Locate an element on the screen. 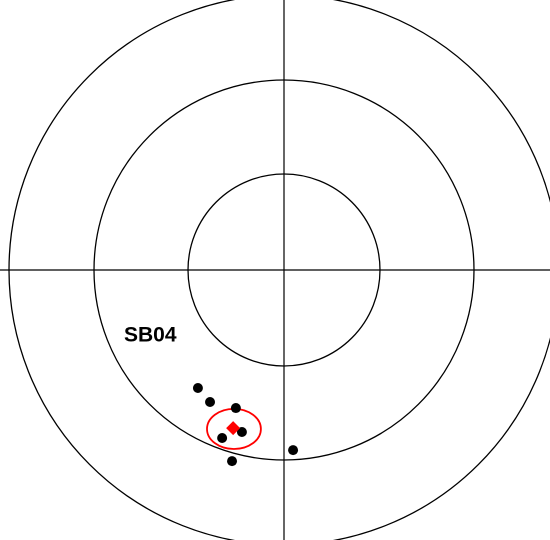 This screenshot has width=550, height=540. site-label: SB04 is located at coordinates (150, 335).